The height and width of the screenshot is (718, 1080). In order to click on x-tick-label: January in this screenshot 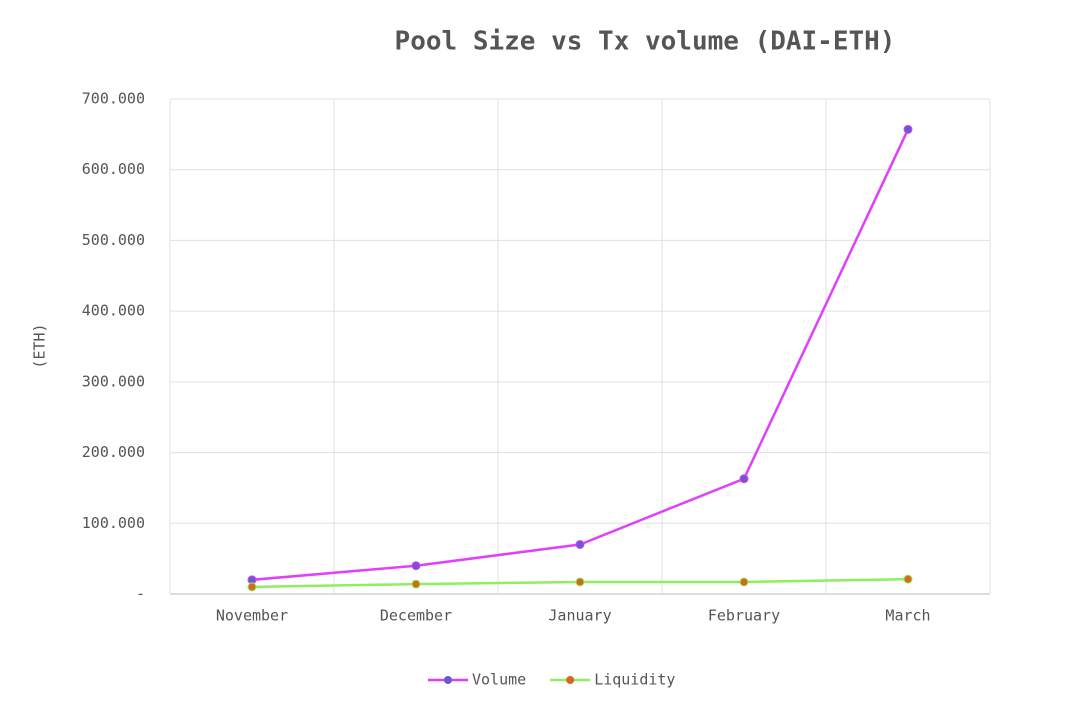, I will do `click(579, 616)`.